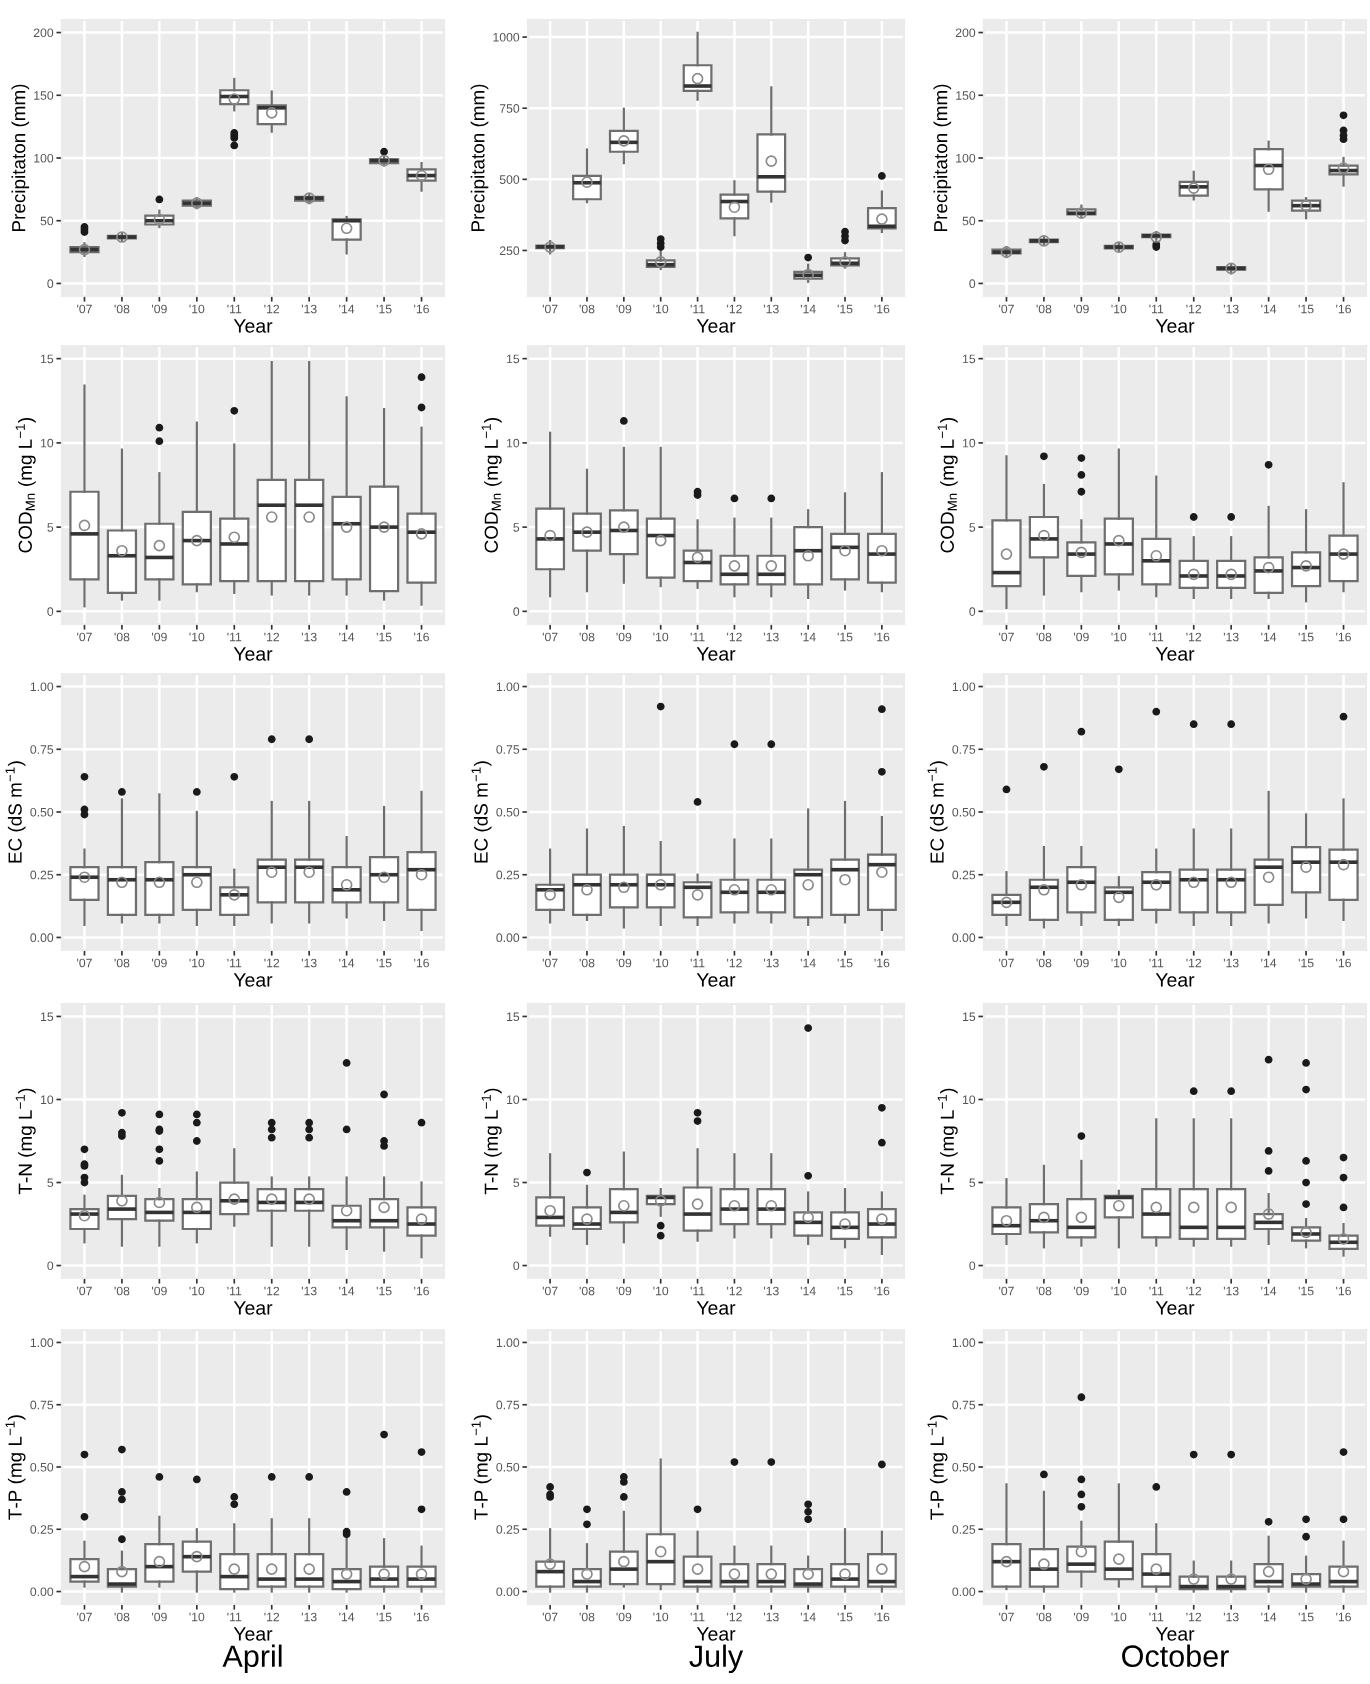 This screenshot has width=1370, height=1684. What do you see at coordinates (1175, 1655) in the screenshot?
I see `text: October` at bounding box center [1175, 1655].